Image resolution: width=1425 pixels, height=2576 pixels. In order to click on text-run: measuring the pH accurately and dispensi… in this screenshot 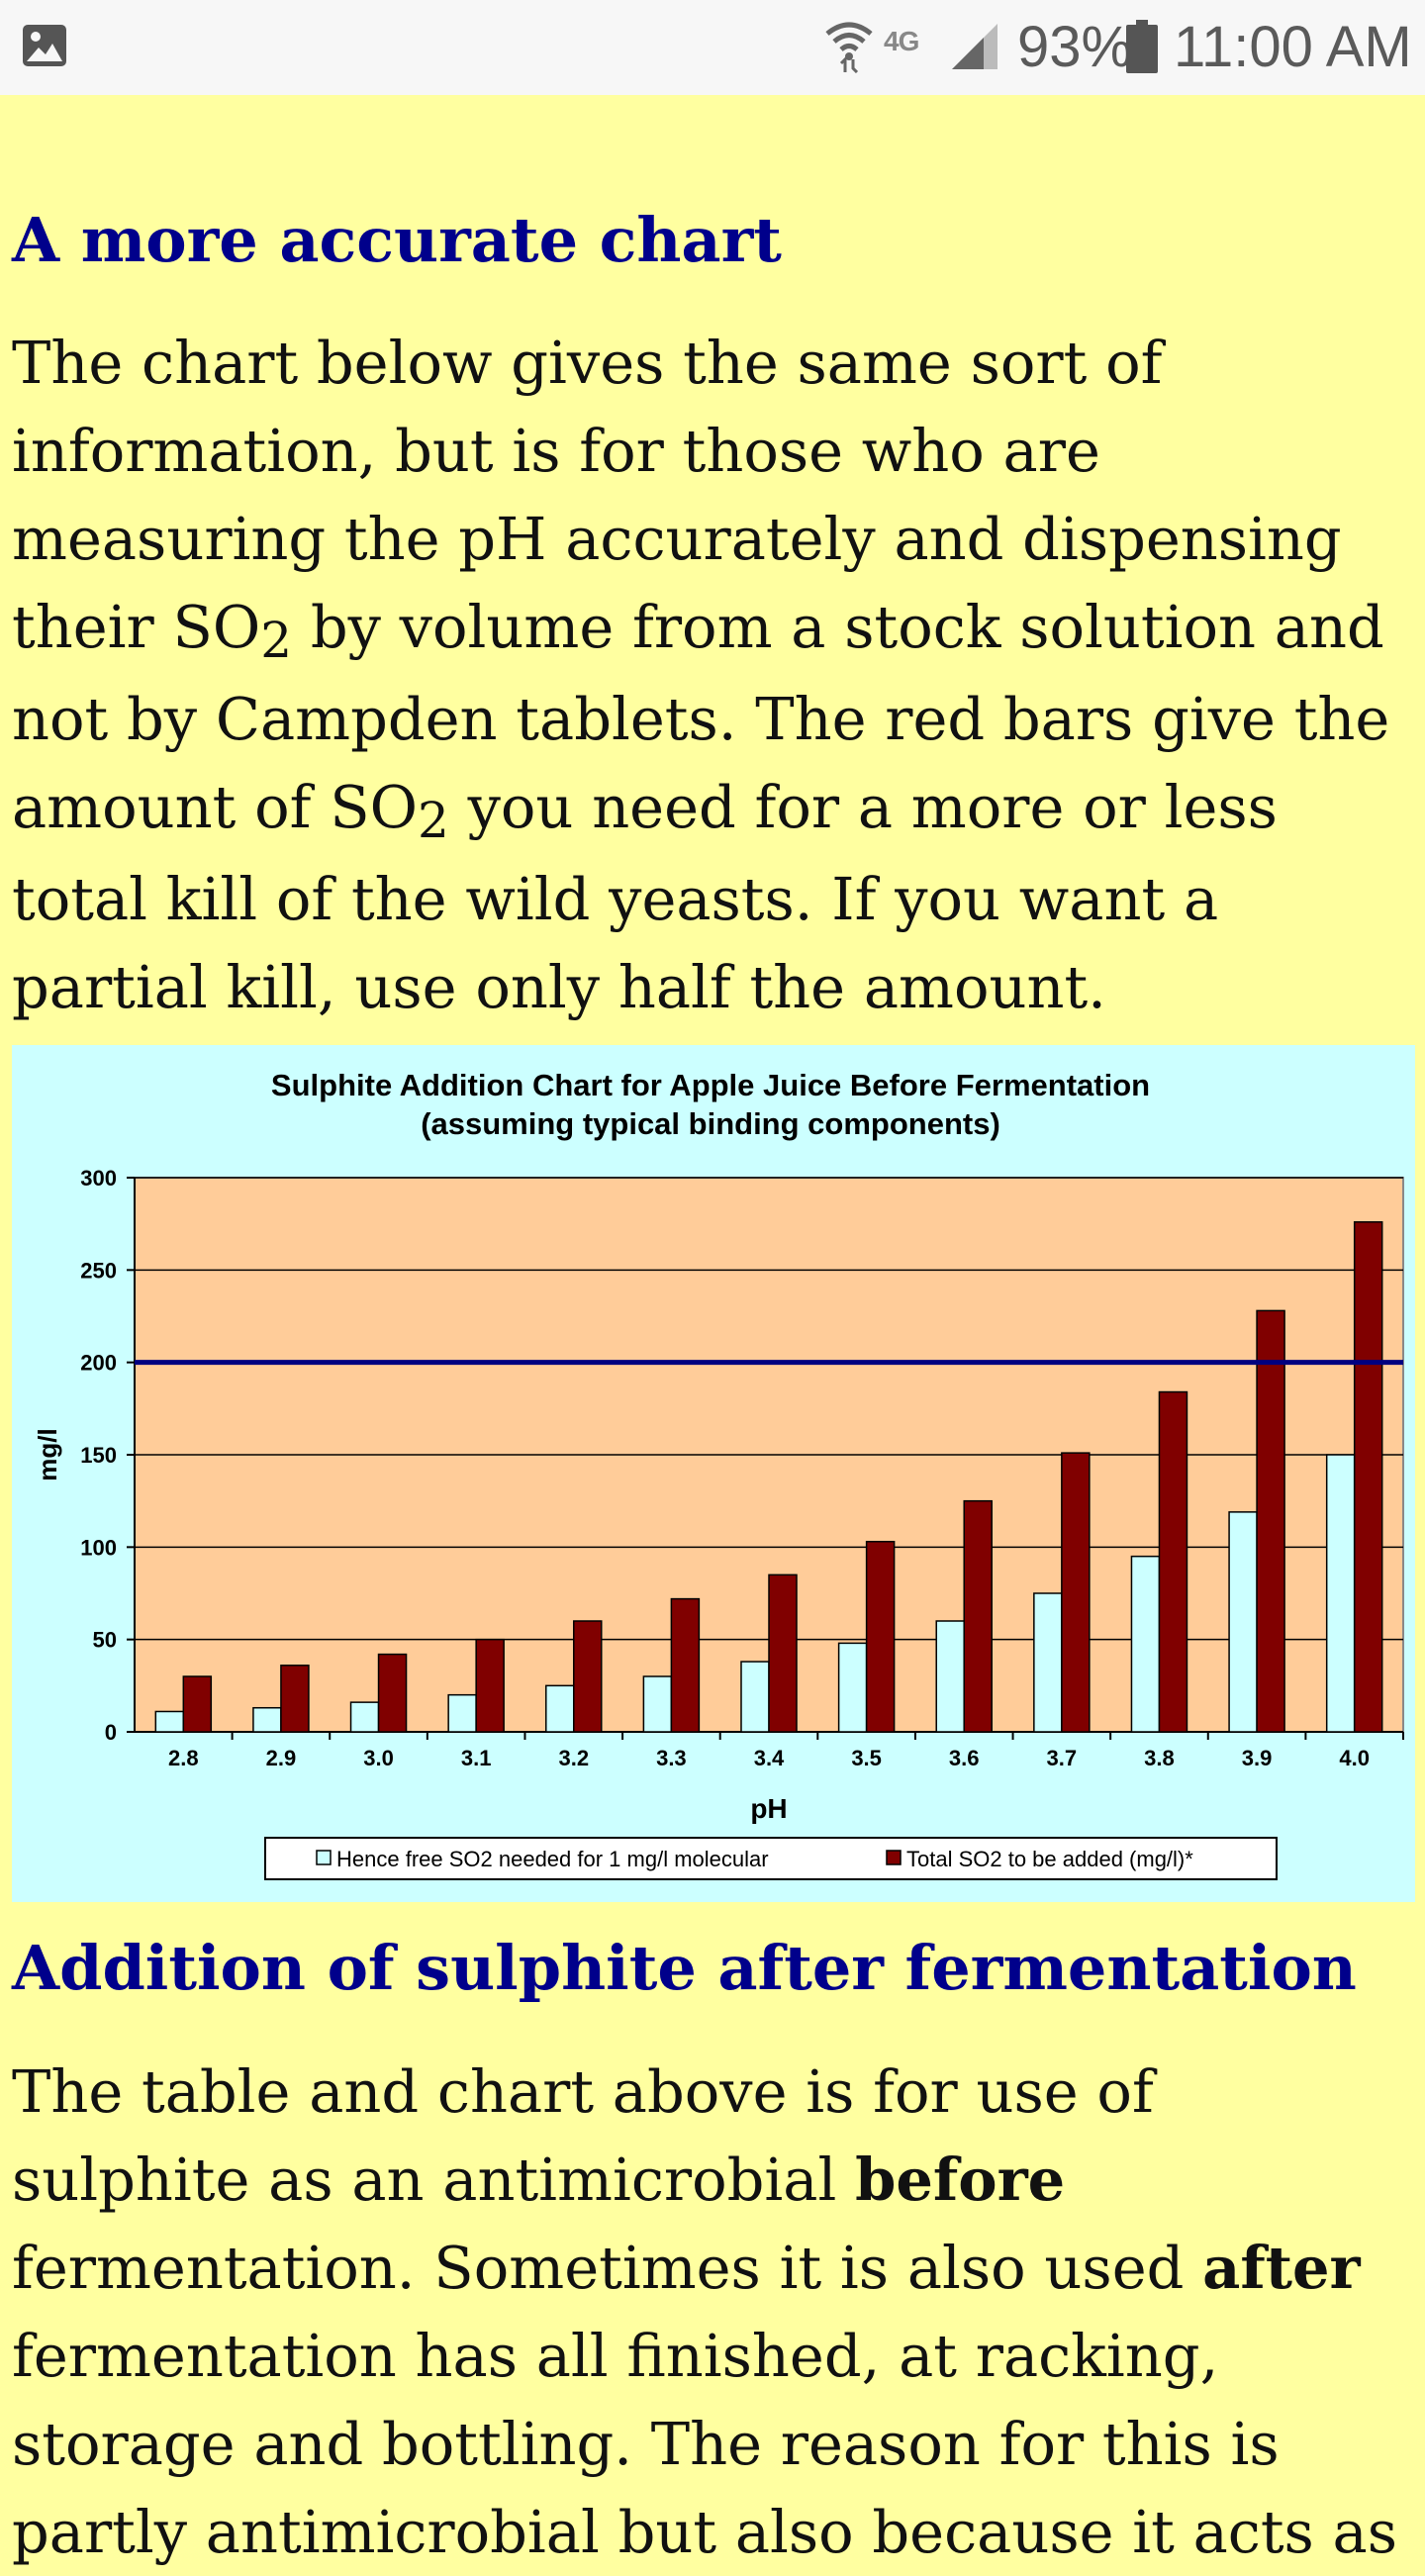, I will do `click(677, 539)`.